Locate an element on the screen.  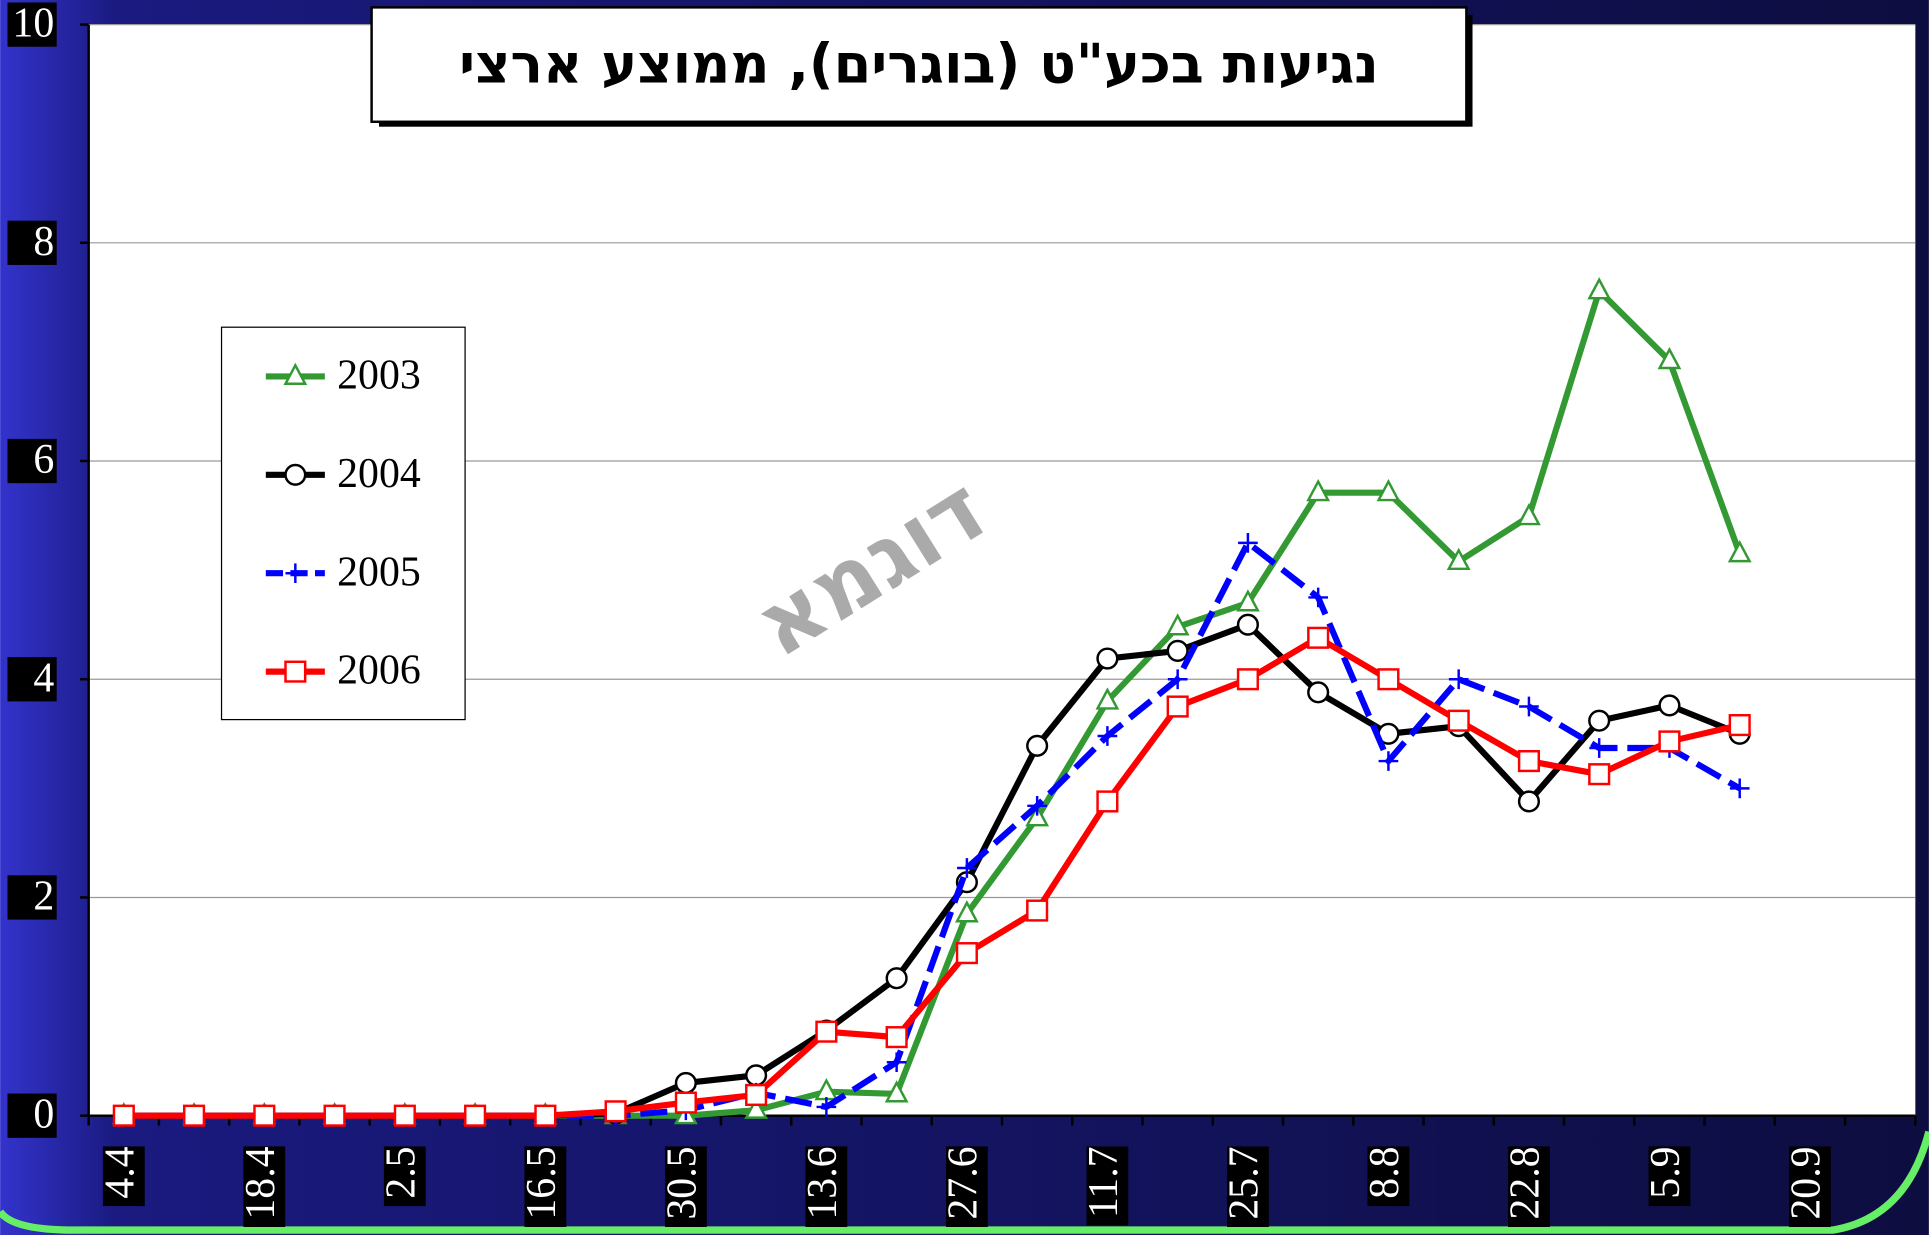
x-tick-label: 11.7 is located at coordinates (1104, 1182).